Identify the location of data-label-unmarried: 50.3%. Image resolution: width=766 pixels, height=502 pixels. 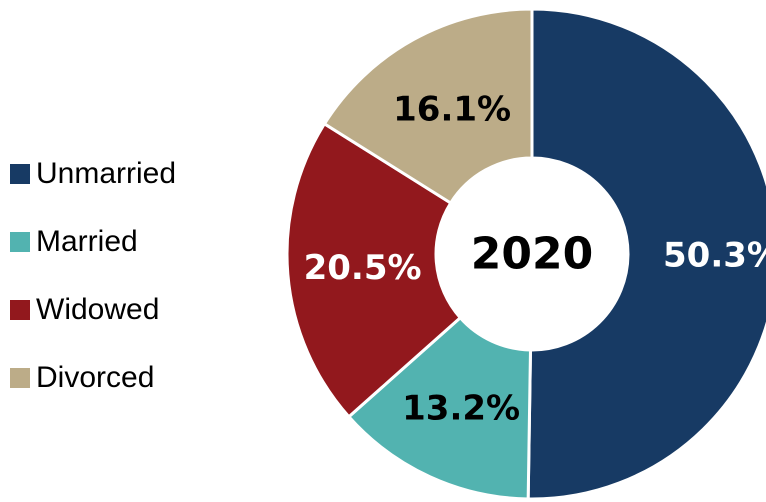
(714, 255).